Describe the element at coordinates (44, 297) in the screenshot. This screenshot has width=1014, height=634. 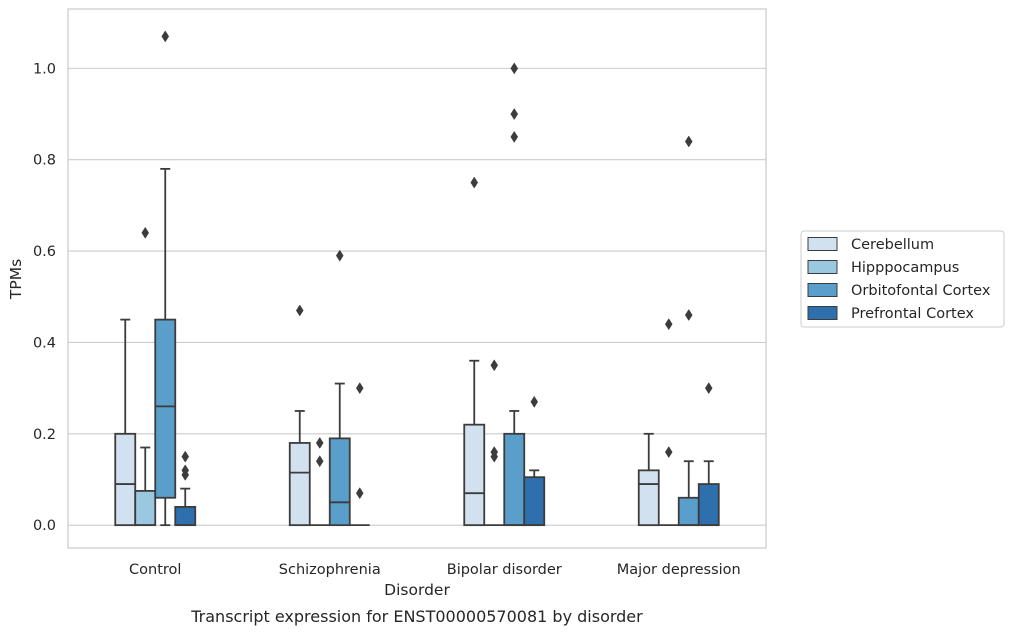
I see `y-axis-ticks: 0.0 0.2 0.4 0.6 0.8 1.0` at that location.